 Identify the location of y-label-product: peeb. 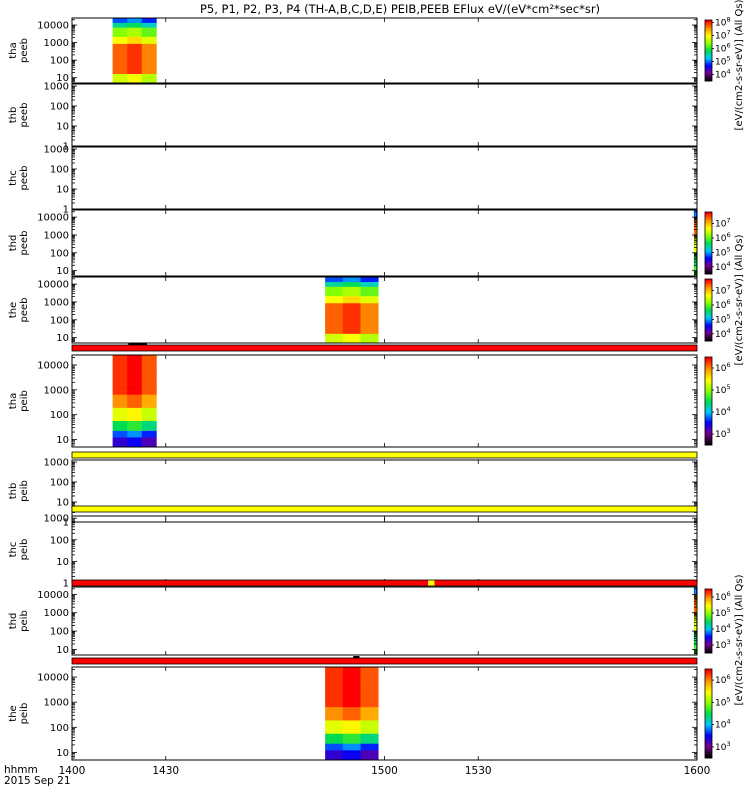
(24, 50).